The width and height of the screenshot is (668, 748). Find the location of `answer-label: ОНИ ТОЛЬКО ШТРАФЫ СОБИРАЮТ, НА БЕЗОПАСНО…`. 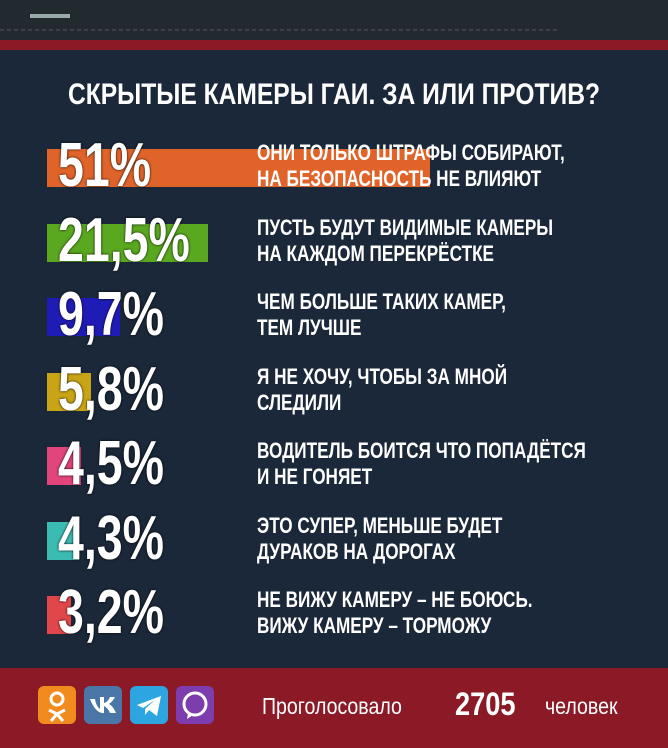

answer-label: ОНИ ТОЛЬКО ШТРАФЫ СОБИРАЮТ, НА БЕЗОПАСНО… is located at coordinates (411, 165).